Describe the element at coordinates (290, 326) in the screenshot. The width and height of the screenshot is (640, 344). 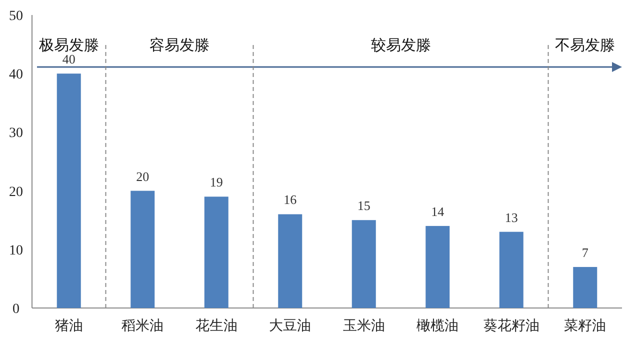
I see `x-tick-label: 大豆油` at that location.